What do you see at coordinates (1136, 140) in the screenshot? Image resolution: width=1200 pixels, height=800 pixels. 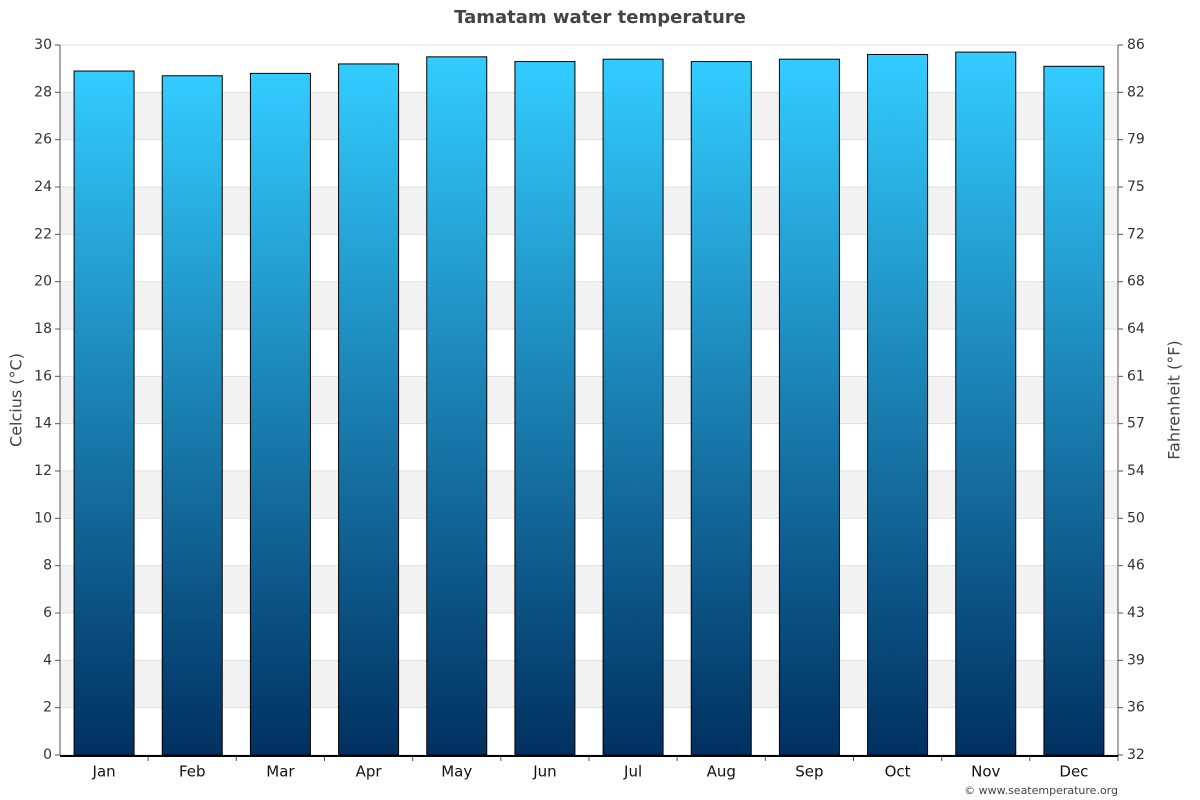 I see `y2-tick-label: 79` at bounding box center [1136, 140].